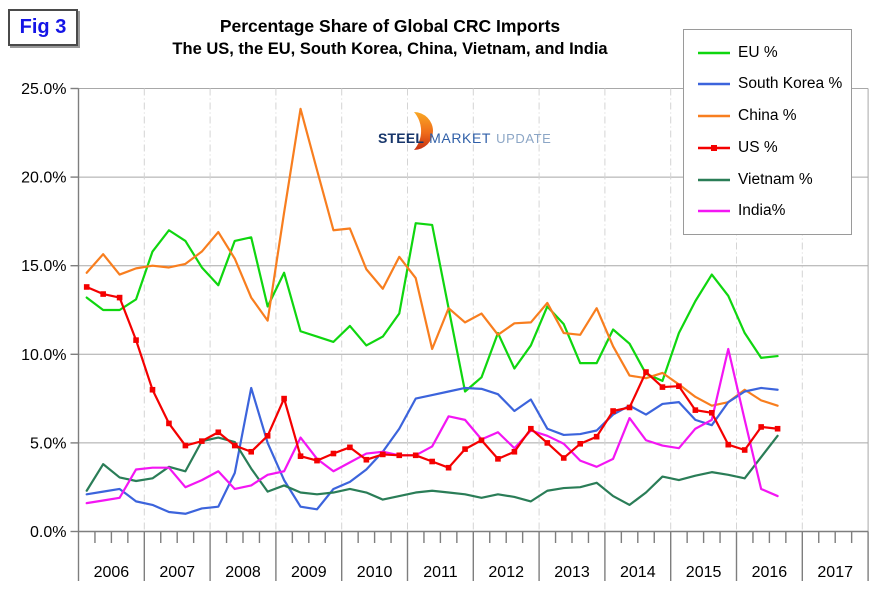  Describe the element at coordinates (770, 572) in the screenshot. I see `x-year-label: 2016` at that location.